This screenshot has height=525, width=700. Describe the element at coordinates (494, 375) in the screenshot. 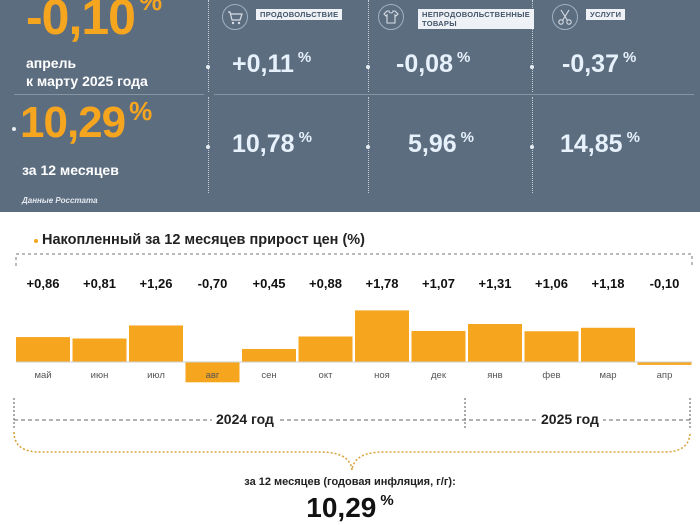

I see `month-label: янв` at that location.